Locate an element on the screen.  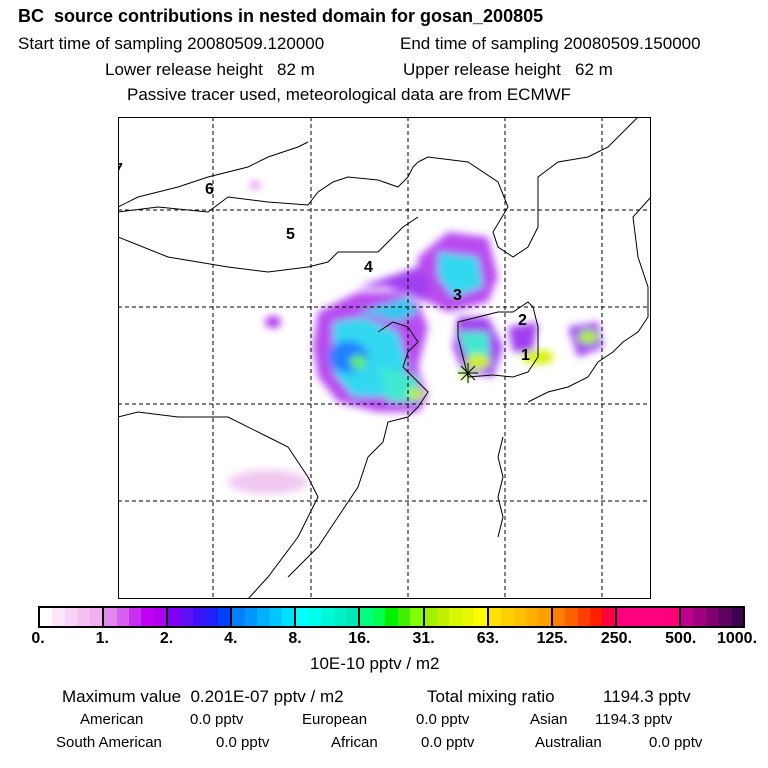
upper-release-height: Upper release height 62 m is located at coordinates (508, 69).